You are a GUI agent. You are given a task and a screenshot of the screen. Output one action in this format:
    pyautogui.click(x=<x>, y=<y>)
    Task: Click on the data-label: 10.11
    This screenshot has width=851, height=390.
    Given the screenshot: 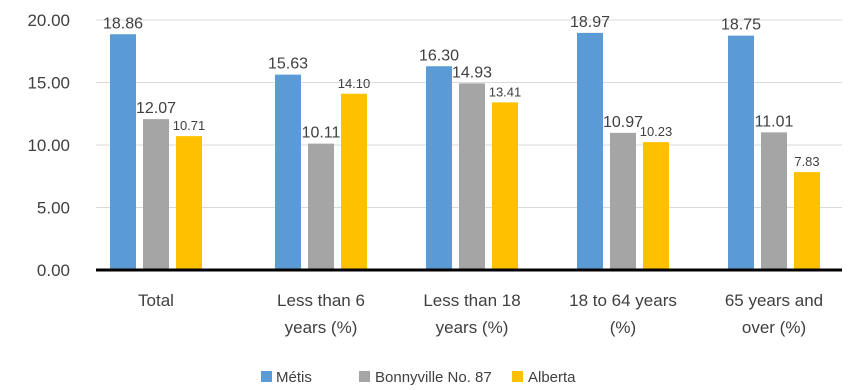 What is the action you would take?
    pyautogui.click(x=321, y=133)
    